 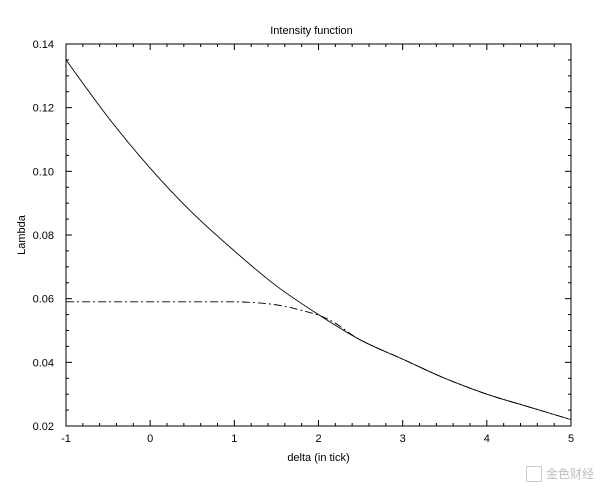 I want to click on x-tick-label: 0, so click(x=150, y=439).